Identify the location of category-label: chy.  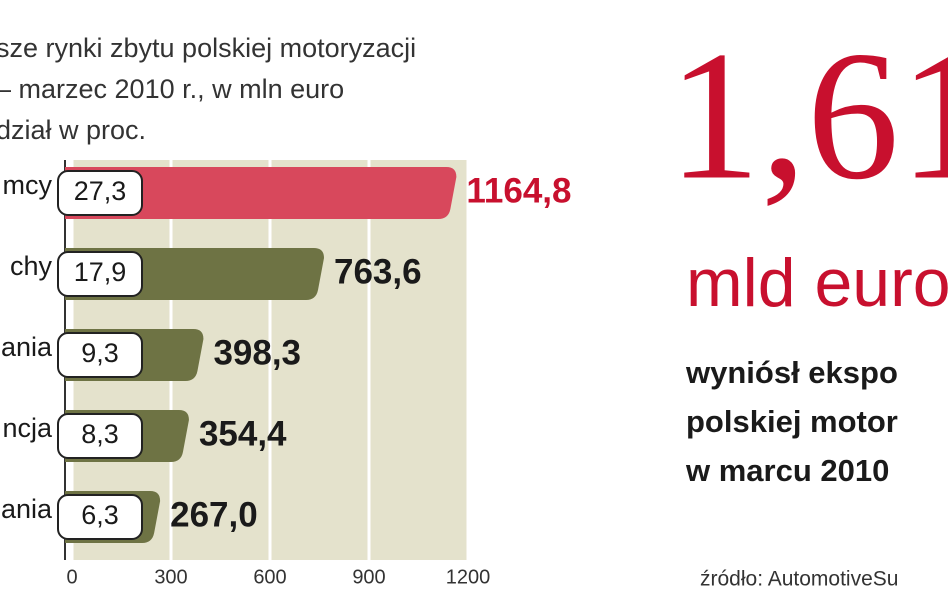
(31, 266).